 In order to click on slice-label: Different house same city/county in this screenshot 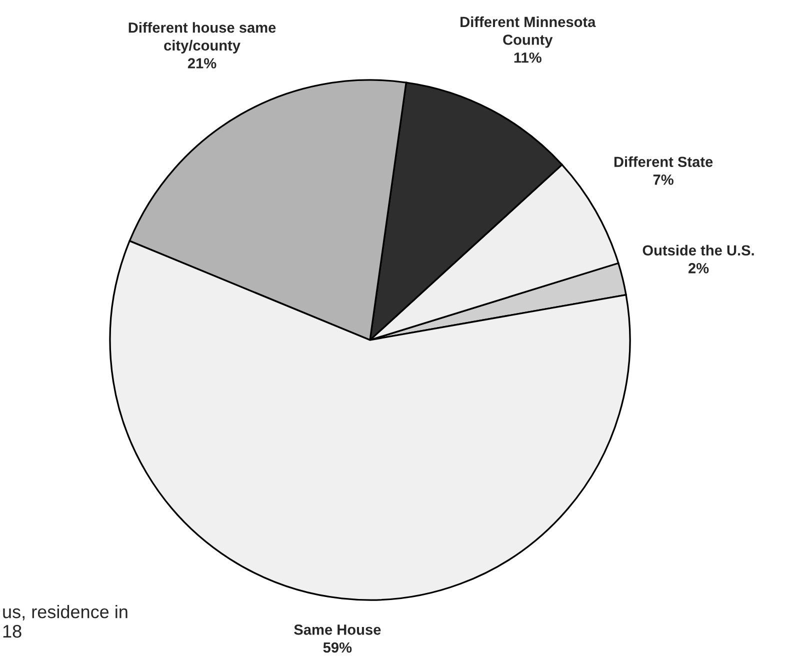, I will do `click(202, 38)`.